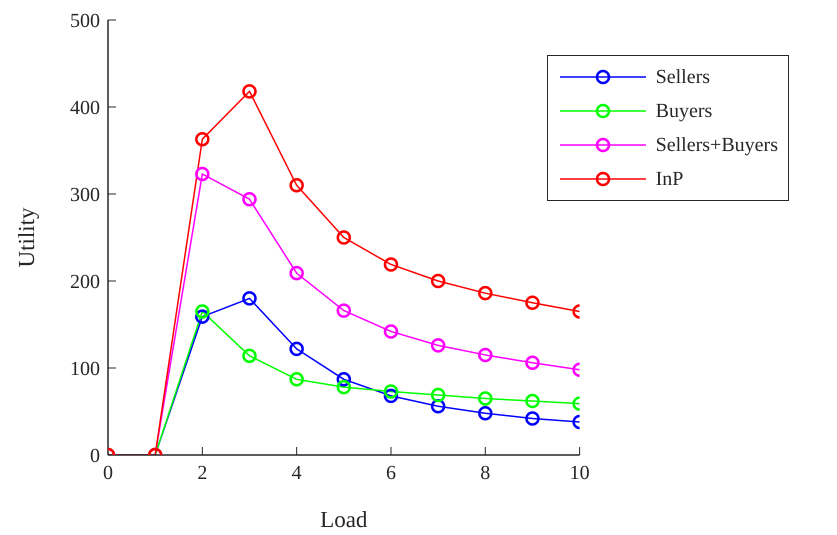 This screenshot has height=535, width=837. I want to click on x-tick-label: 4, so click(297, 473).